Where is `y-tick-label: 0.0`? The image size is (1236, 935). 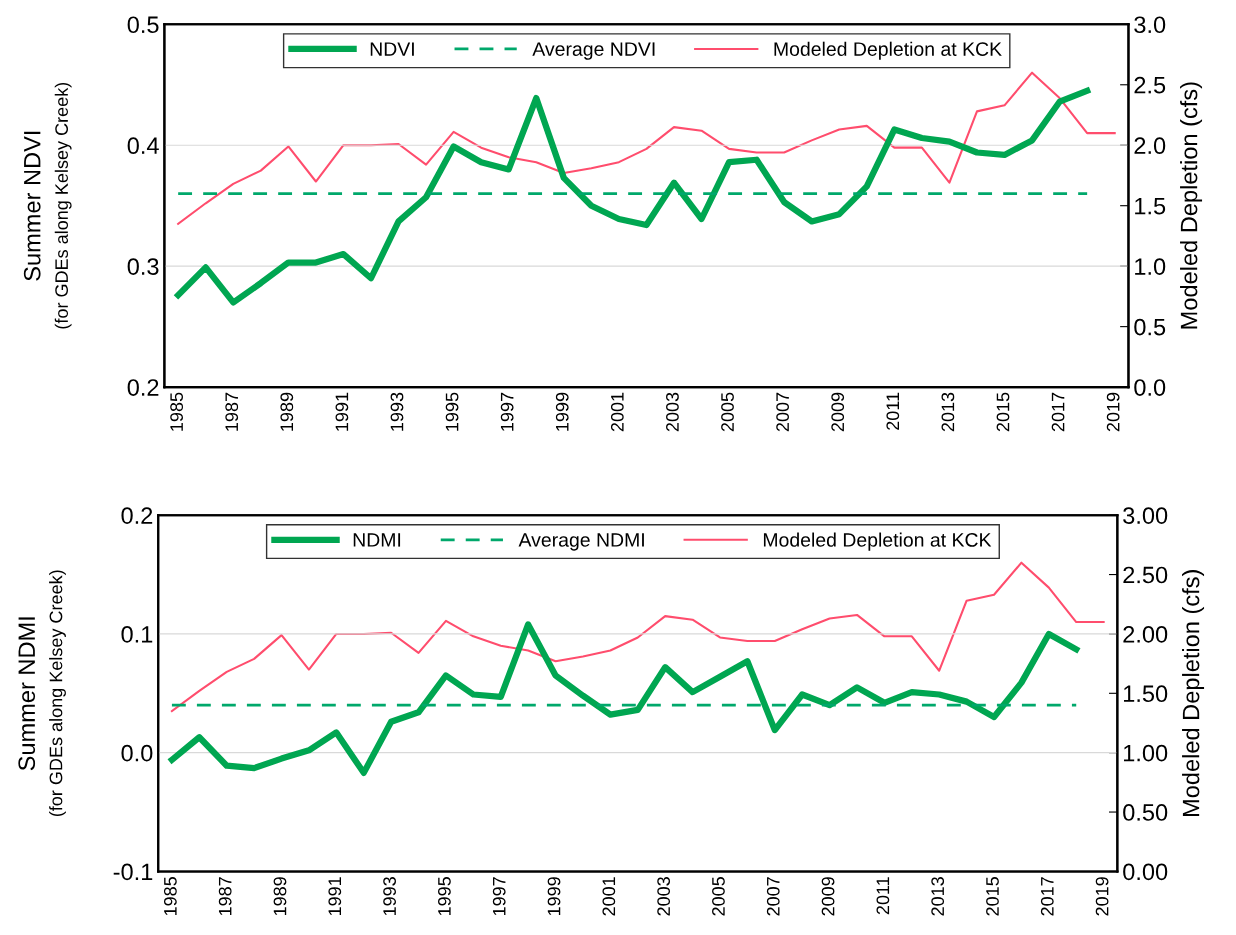 y-tick-label: 0.0 is located at coordinates (137, 753).